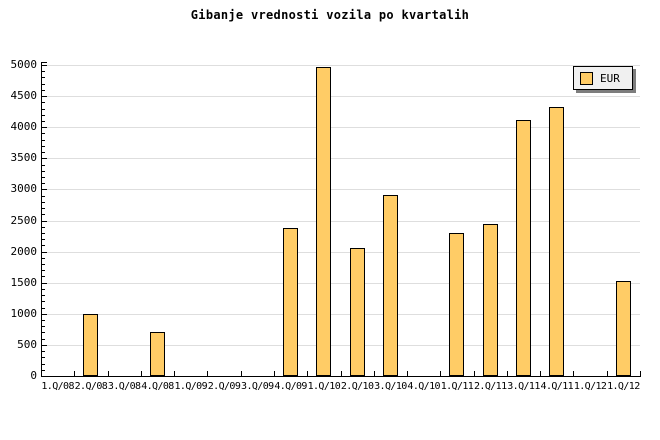 This screenshot has height=440, width=660. What do you see at coordinates (330, 15) in the screenshot?
I see `chart-title: Gibanje vrednosti vozila po kvartalih` at bounding box center [330, 15].